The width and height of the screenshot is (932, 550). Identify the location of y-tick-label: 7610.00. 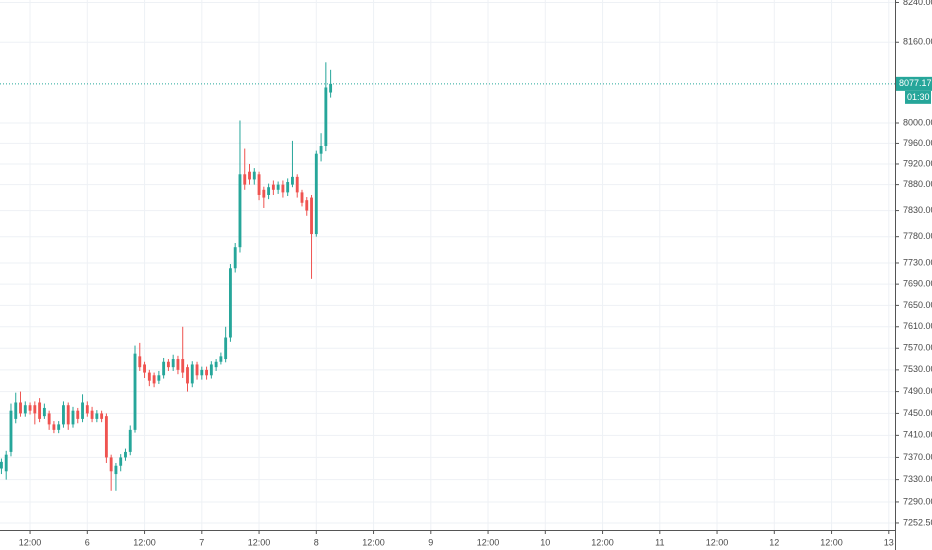
(917, 326).